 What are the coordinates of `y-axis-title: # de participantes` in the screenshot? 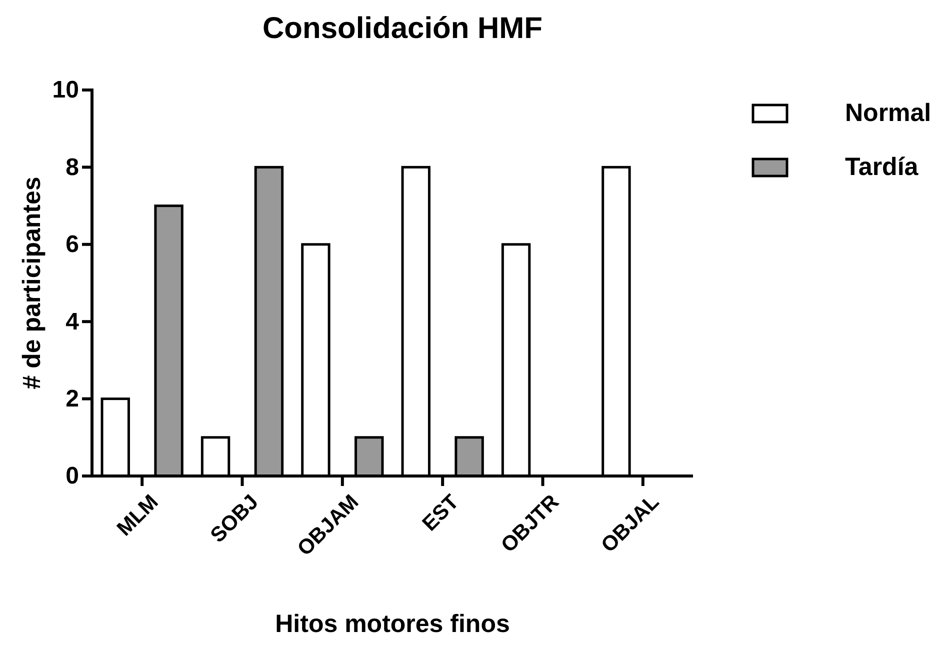 It's located at (32, 283).